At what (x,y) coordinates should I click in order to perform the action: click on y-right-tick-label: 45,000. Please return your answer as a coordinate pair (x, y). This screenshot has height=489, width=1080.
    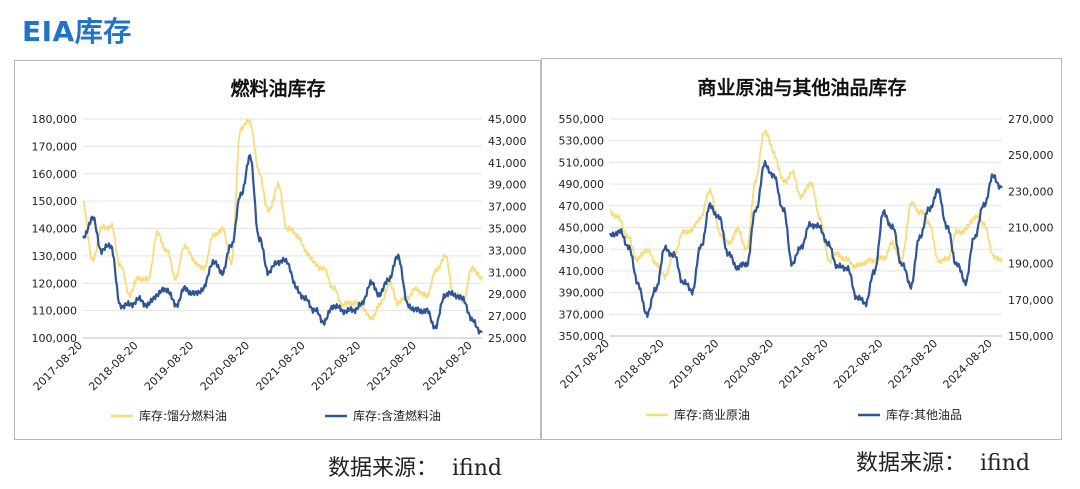
    Looking at the image, I should click on (507, 119).